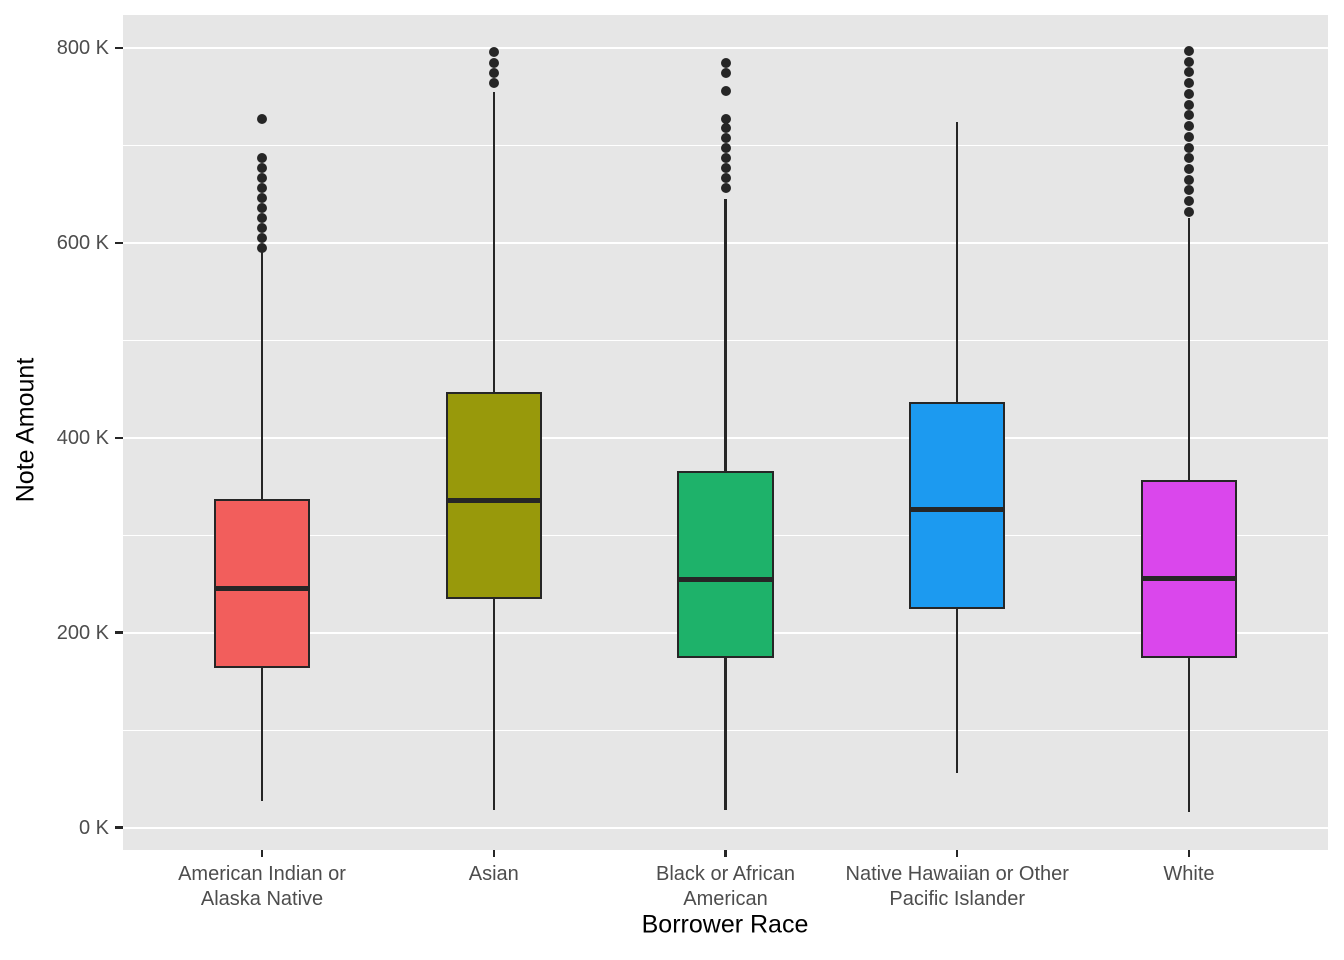  Describe the element at coordinates (726, 887) in the screenshot. I see `x-tick-label: Black or African American` at that location.